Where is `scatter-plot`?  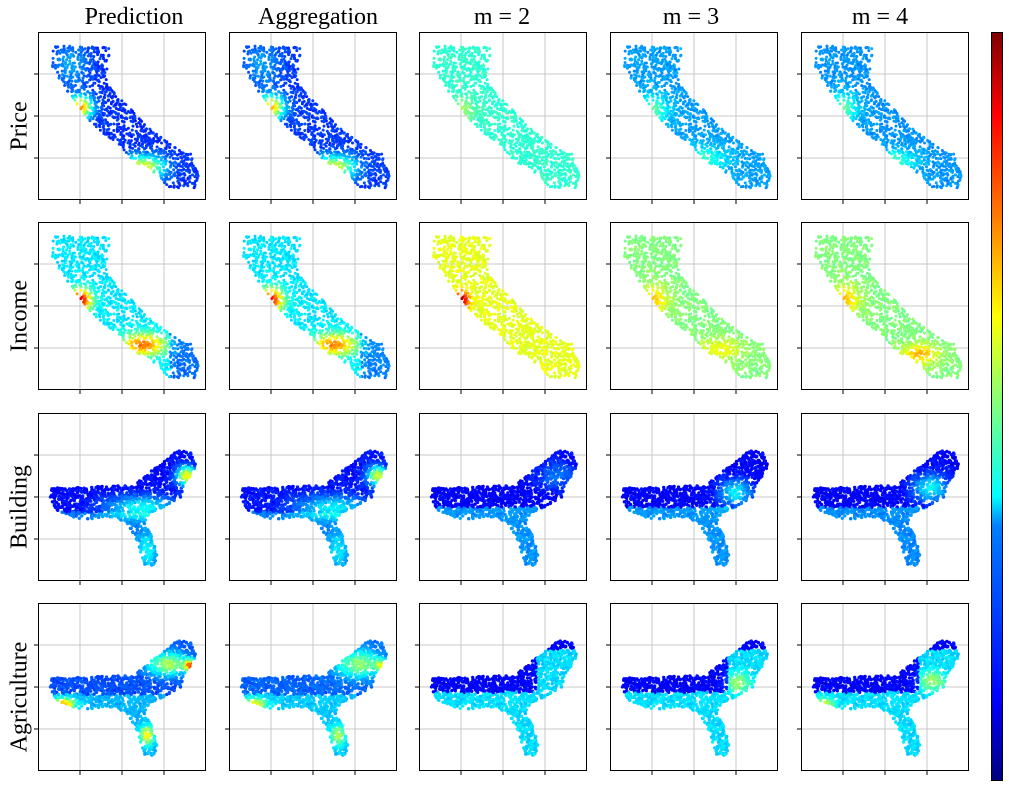 scatter-plot is located at coordinates (120, 118).